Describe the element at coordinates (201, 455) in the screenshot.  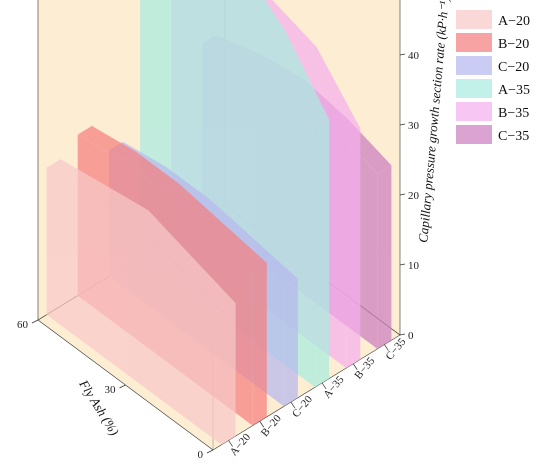
I see `x-tick-label: 0` at that location.